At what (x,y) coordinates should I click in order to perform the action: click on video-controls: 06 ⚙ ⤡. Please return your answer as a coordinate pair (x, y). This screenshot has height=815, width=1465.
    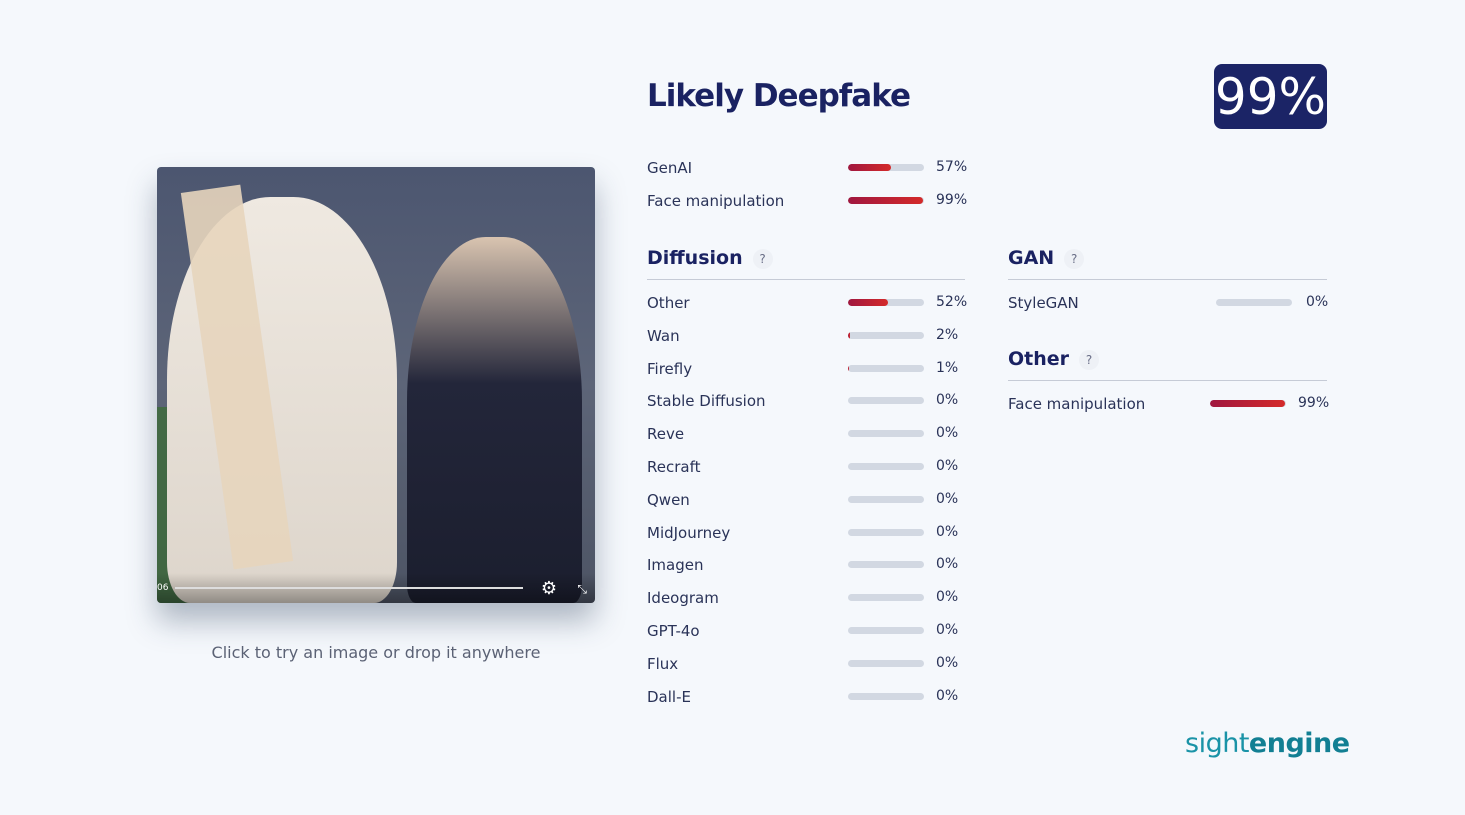
    Looking at the image, I should click on (376, 588).